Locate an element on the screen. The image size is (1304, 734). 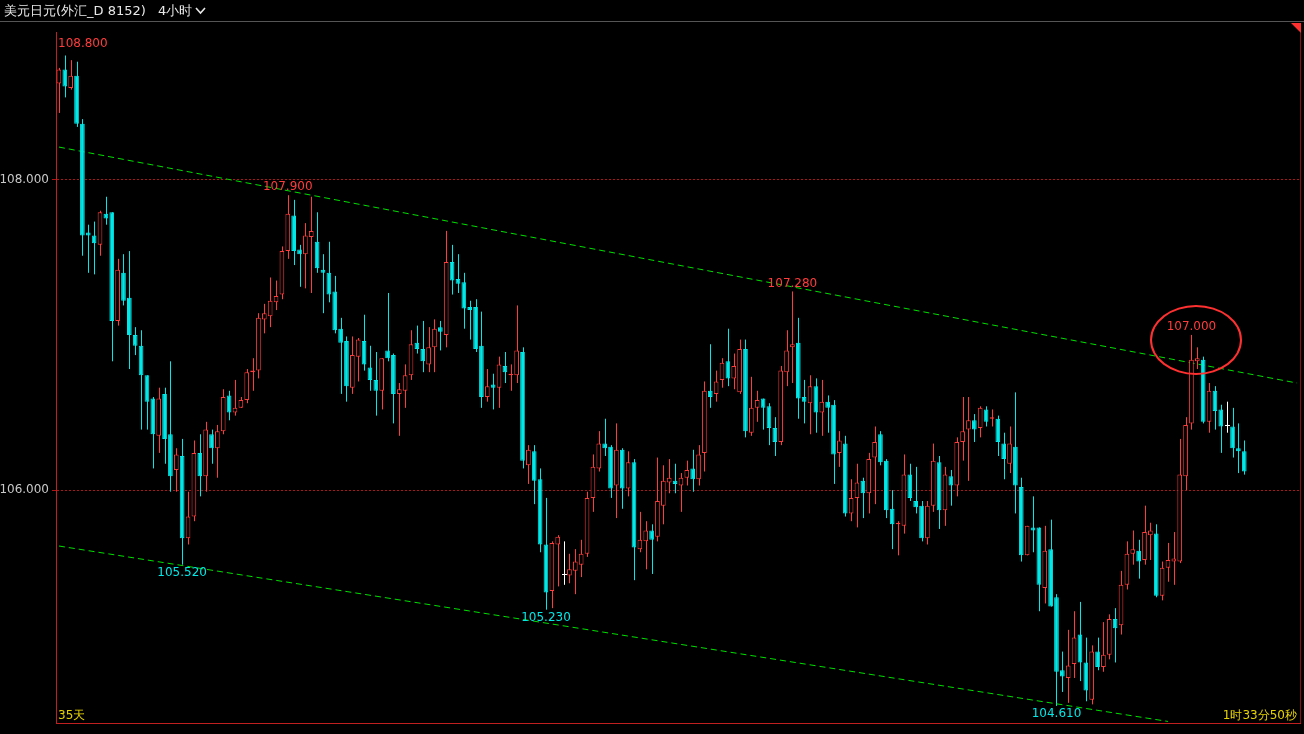
annotation: 107.000 is located at coordinates (1191, 326).